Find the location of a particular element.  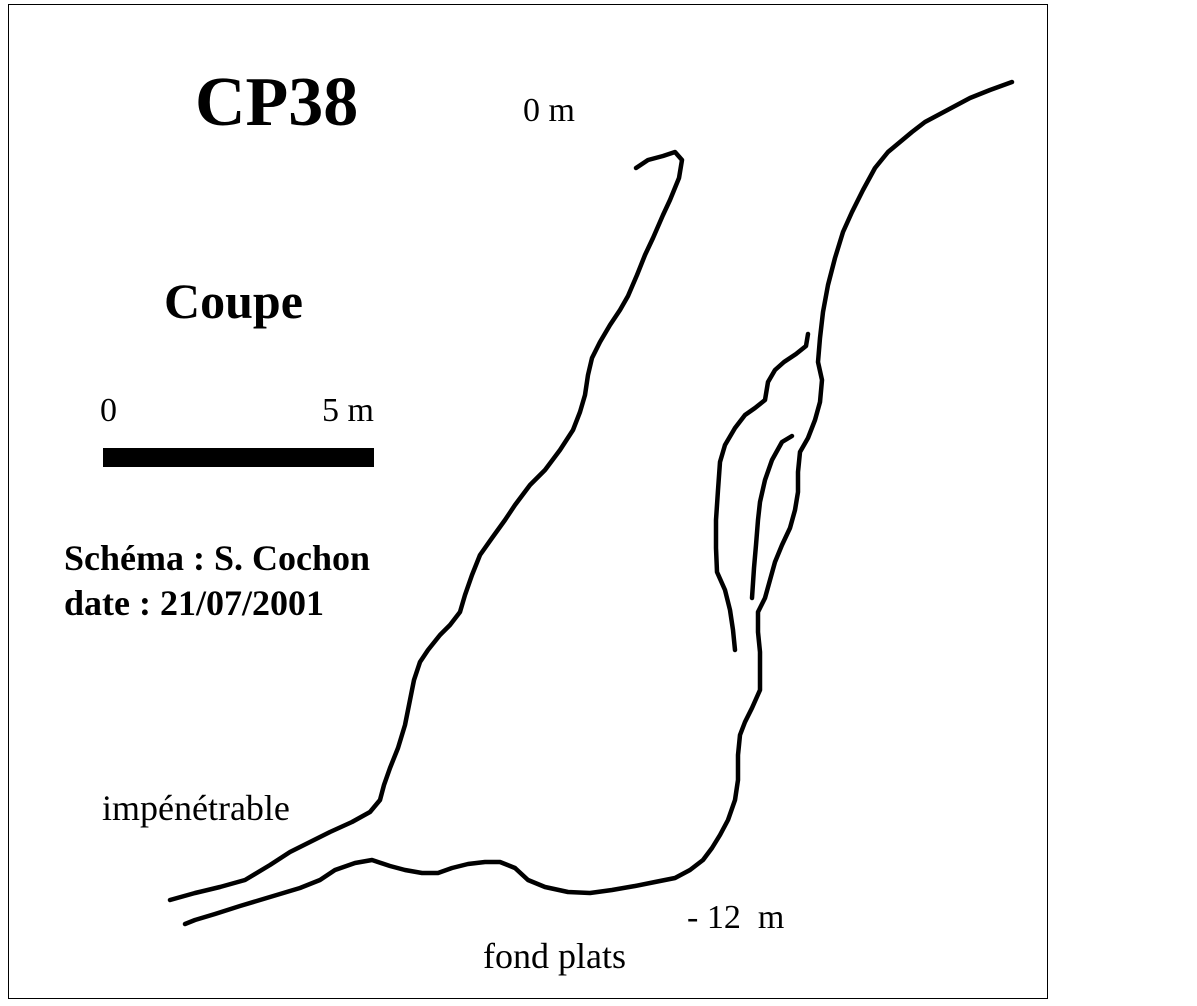

annotation-impenetrable: impénétrable is located at coordinates (196, 808).